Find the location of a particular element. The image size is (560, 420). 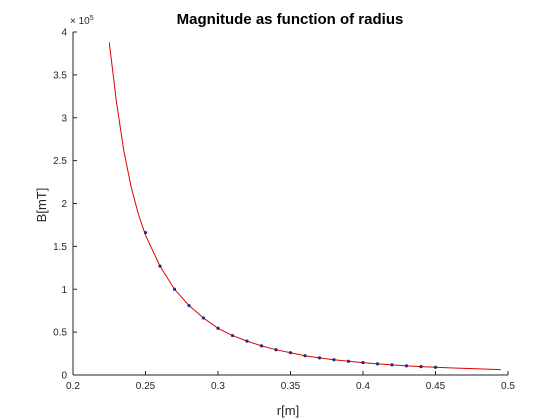

chart-title: Magnitude as function of radius is located at coordinates (290, 19).